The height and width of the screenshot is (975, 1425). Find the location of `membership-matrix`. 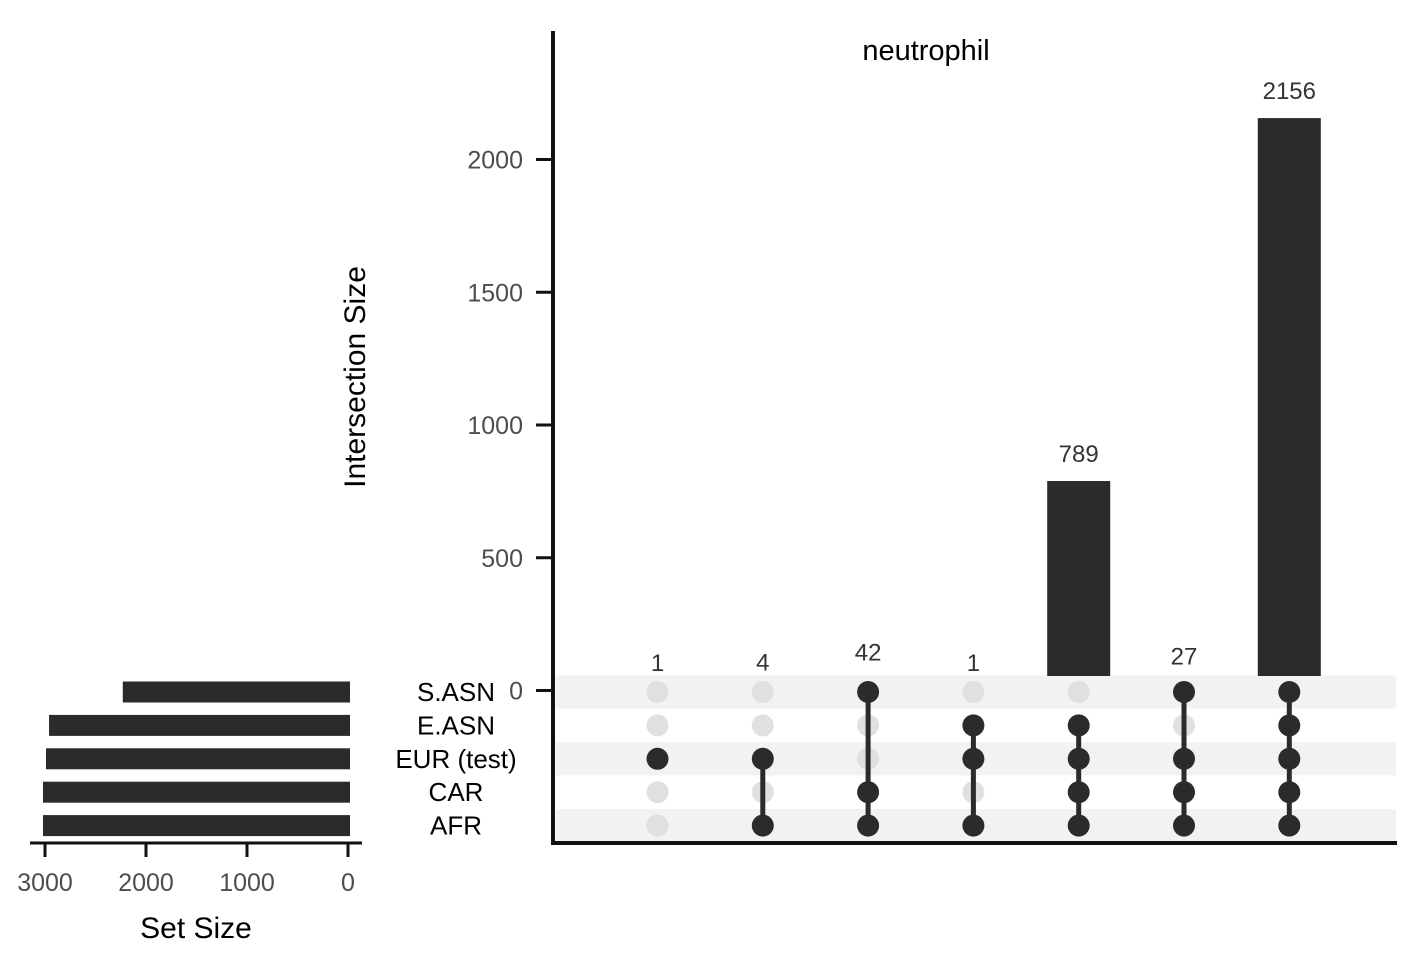

membership-matrix is located at coordinates (973, 759).